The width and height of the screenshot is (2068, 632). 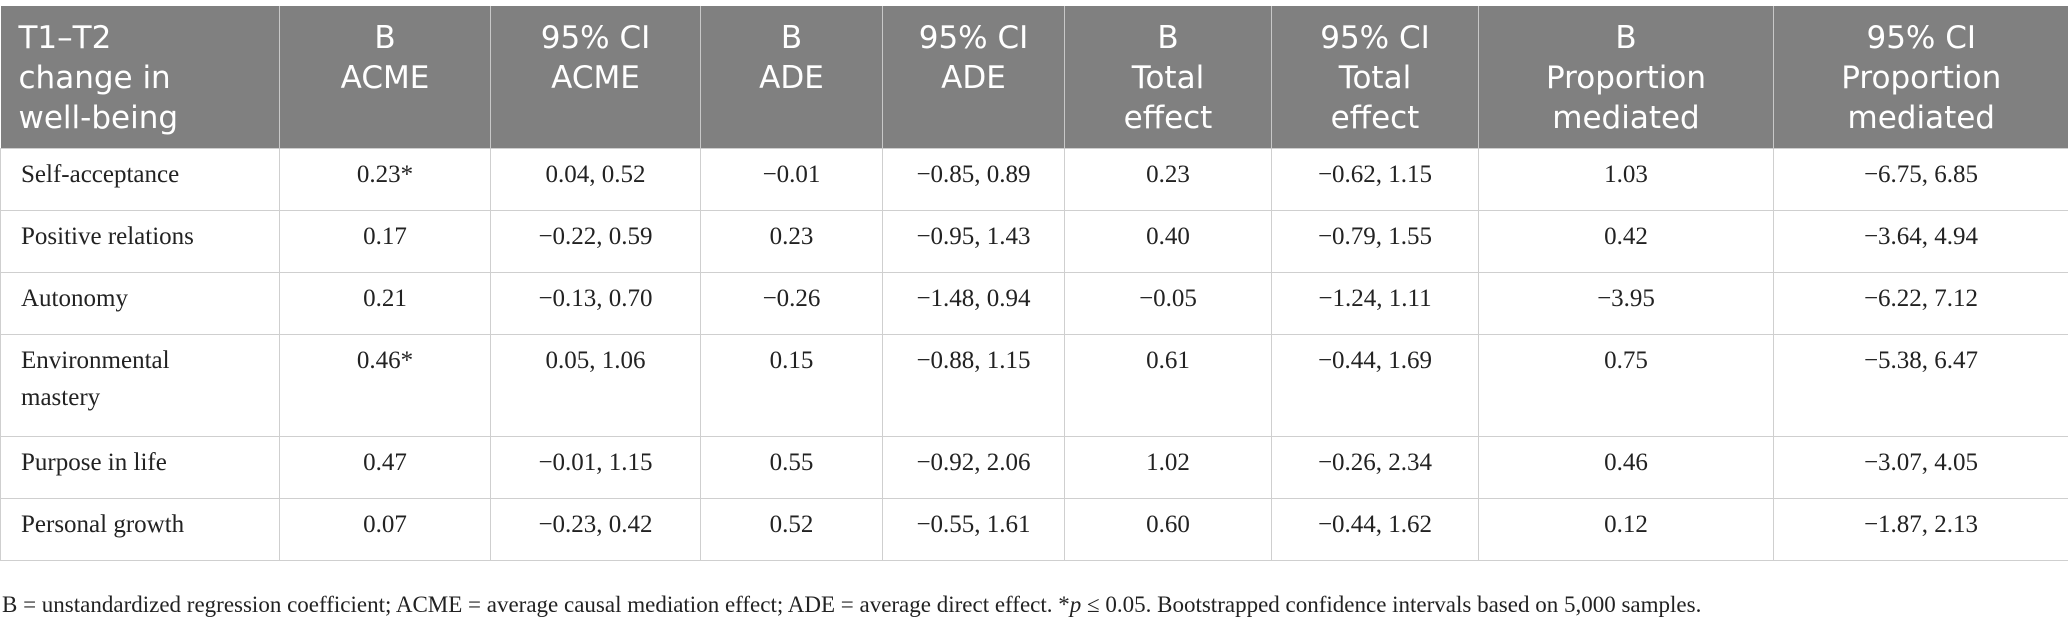 What do you see at coordinates (595, 524) in the screenshot?
I see `cell-value: −0.23, 0.42` at bounding box center [595, 524].